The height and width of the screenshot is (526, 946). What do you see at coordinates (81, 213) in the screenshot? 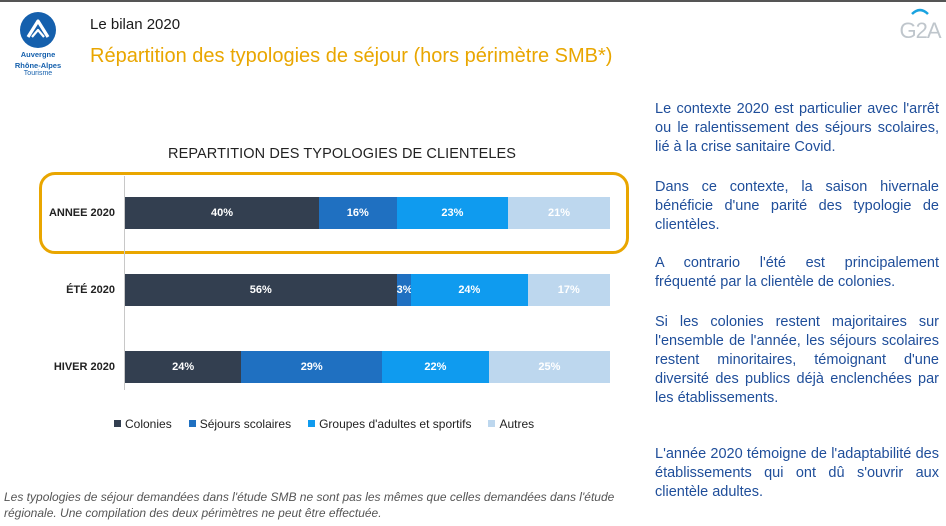
I see `category-label-annee-2020: ANNEE 2020` at bounding box center [81, 213].